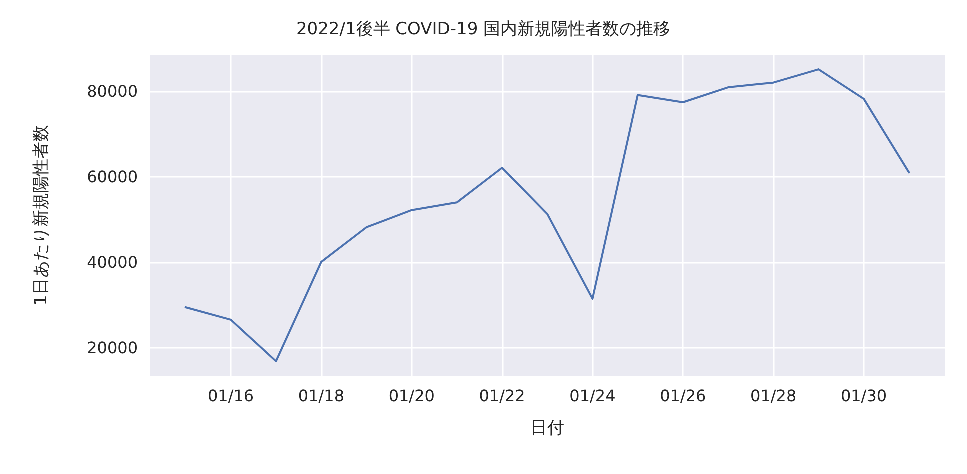 This screenshot has width=967, height=474. I want to click on y-tick-label: 60000, so click(112, 176).